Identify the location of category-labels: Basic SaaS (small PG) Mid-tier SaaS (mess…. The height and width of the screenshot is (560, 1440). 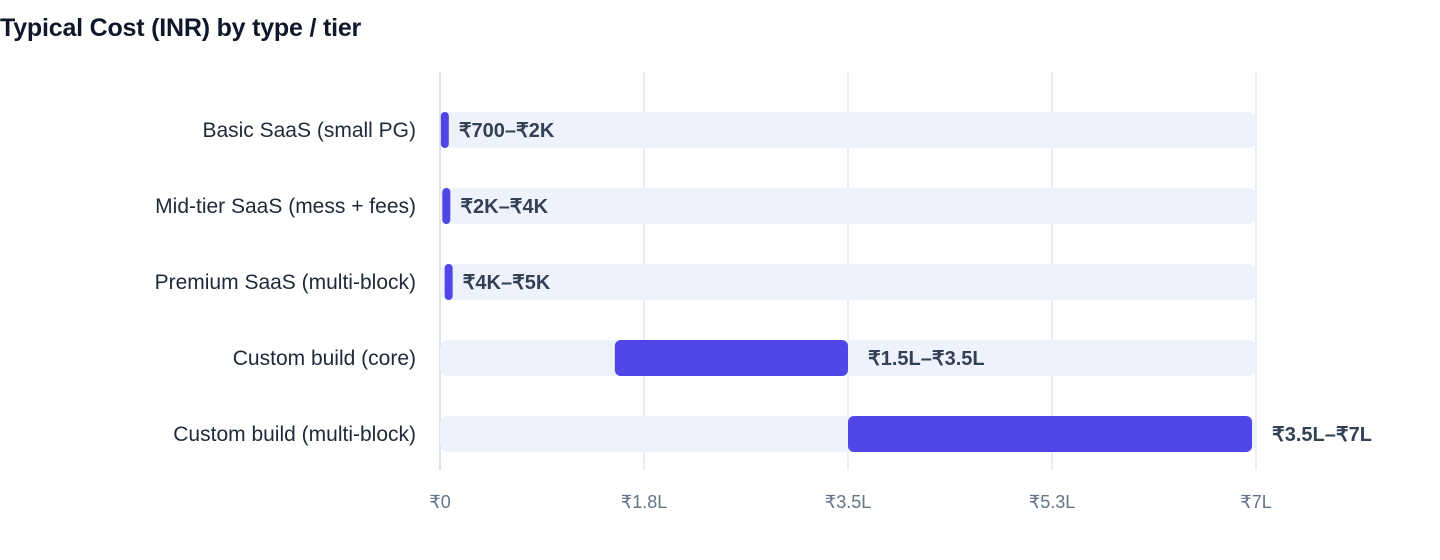
(285, 282).